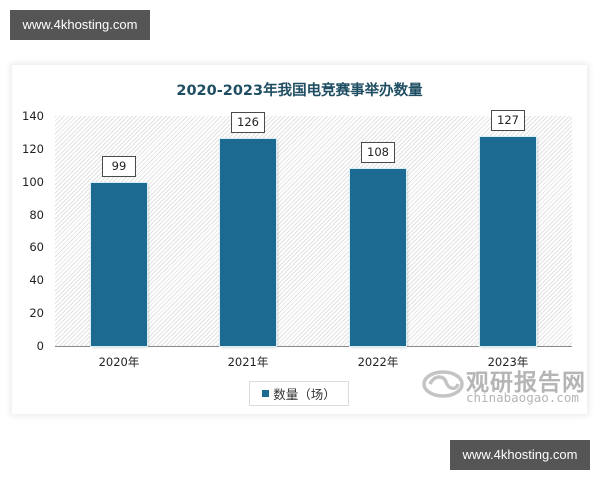 The width and height of the screenshot is (600, 480). Describe the element at coordinates (299, 91) in the screenshot. I see `chart-title: 2020-2023年我国电竞赛事举办数量` at that location.